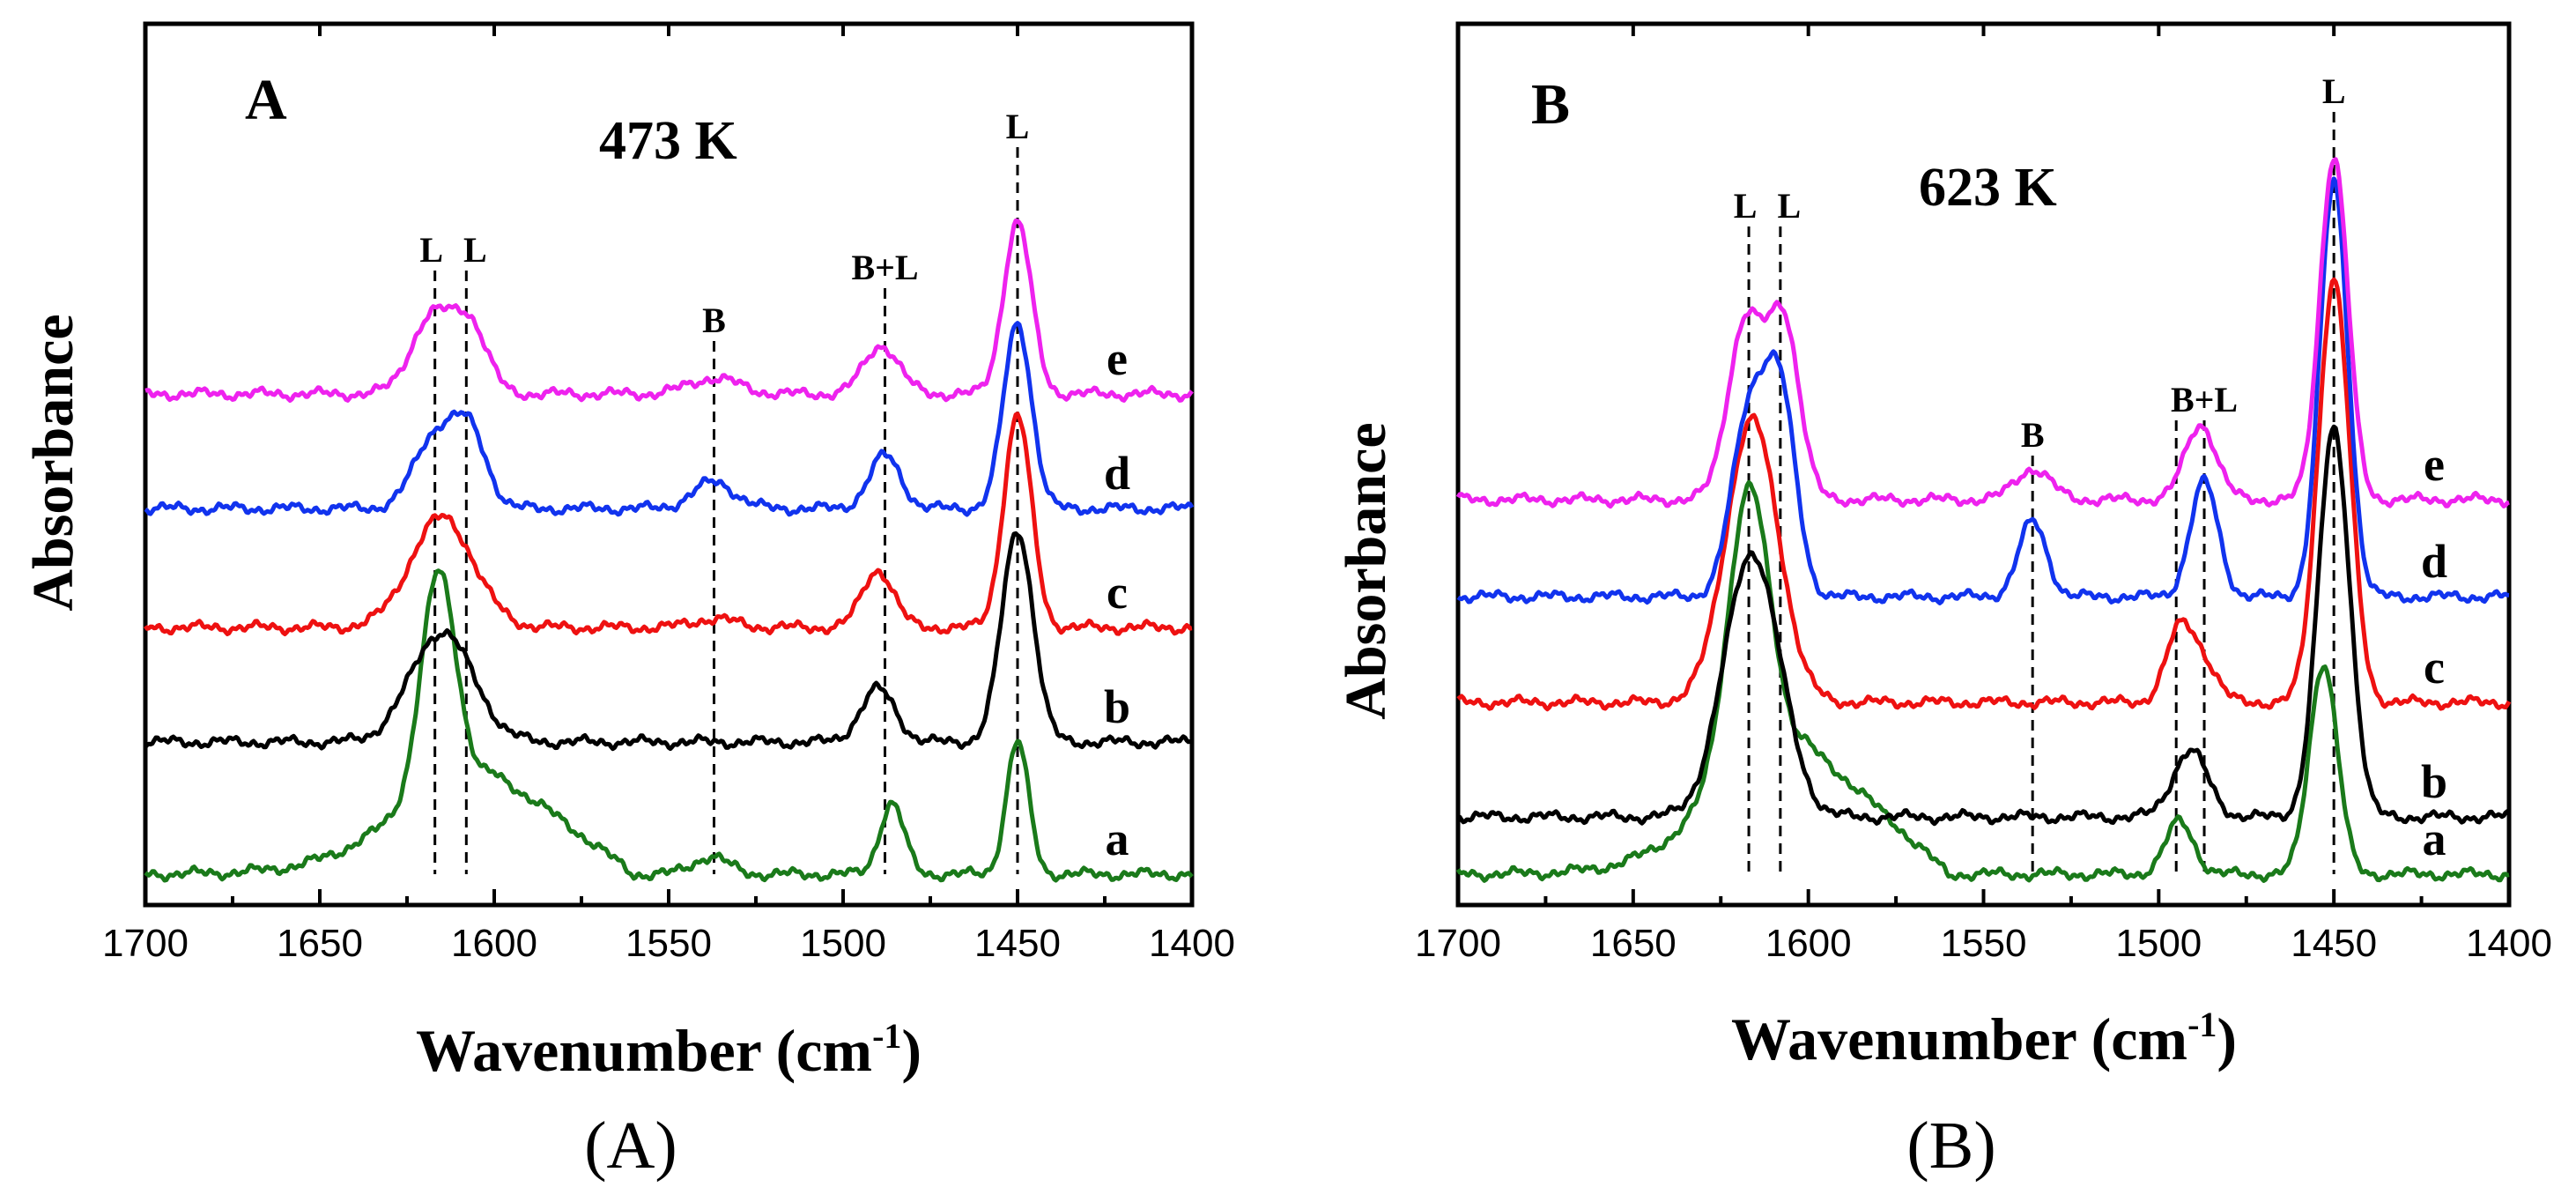  What do you see at coordinates (2159, 944) in the screenshot?
I see `panel-b-x-tick-label: 1500` at bounding box center [2159, 944].